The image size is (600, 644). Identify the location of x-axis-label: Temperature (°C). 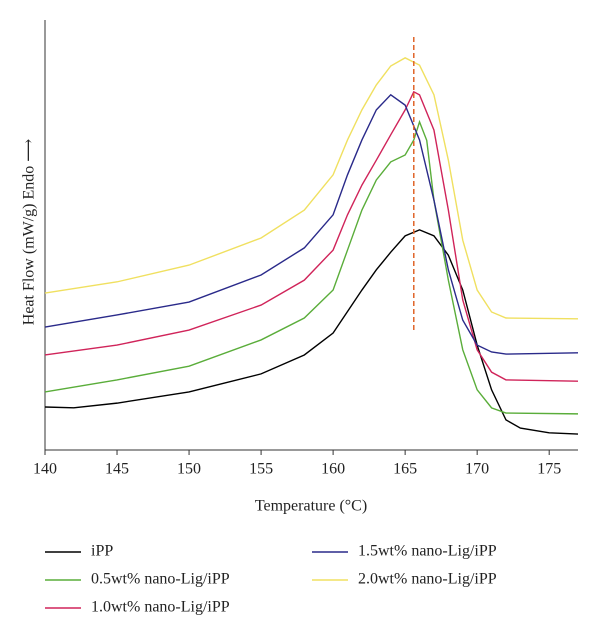
(311, 506).